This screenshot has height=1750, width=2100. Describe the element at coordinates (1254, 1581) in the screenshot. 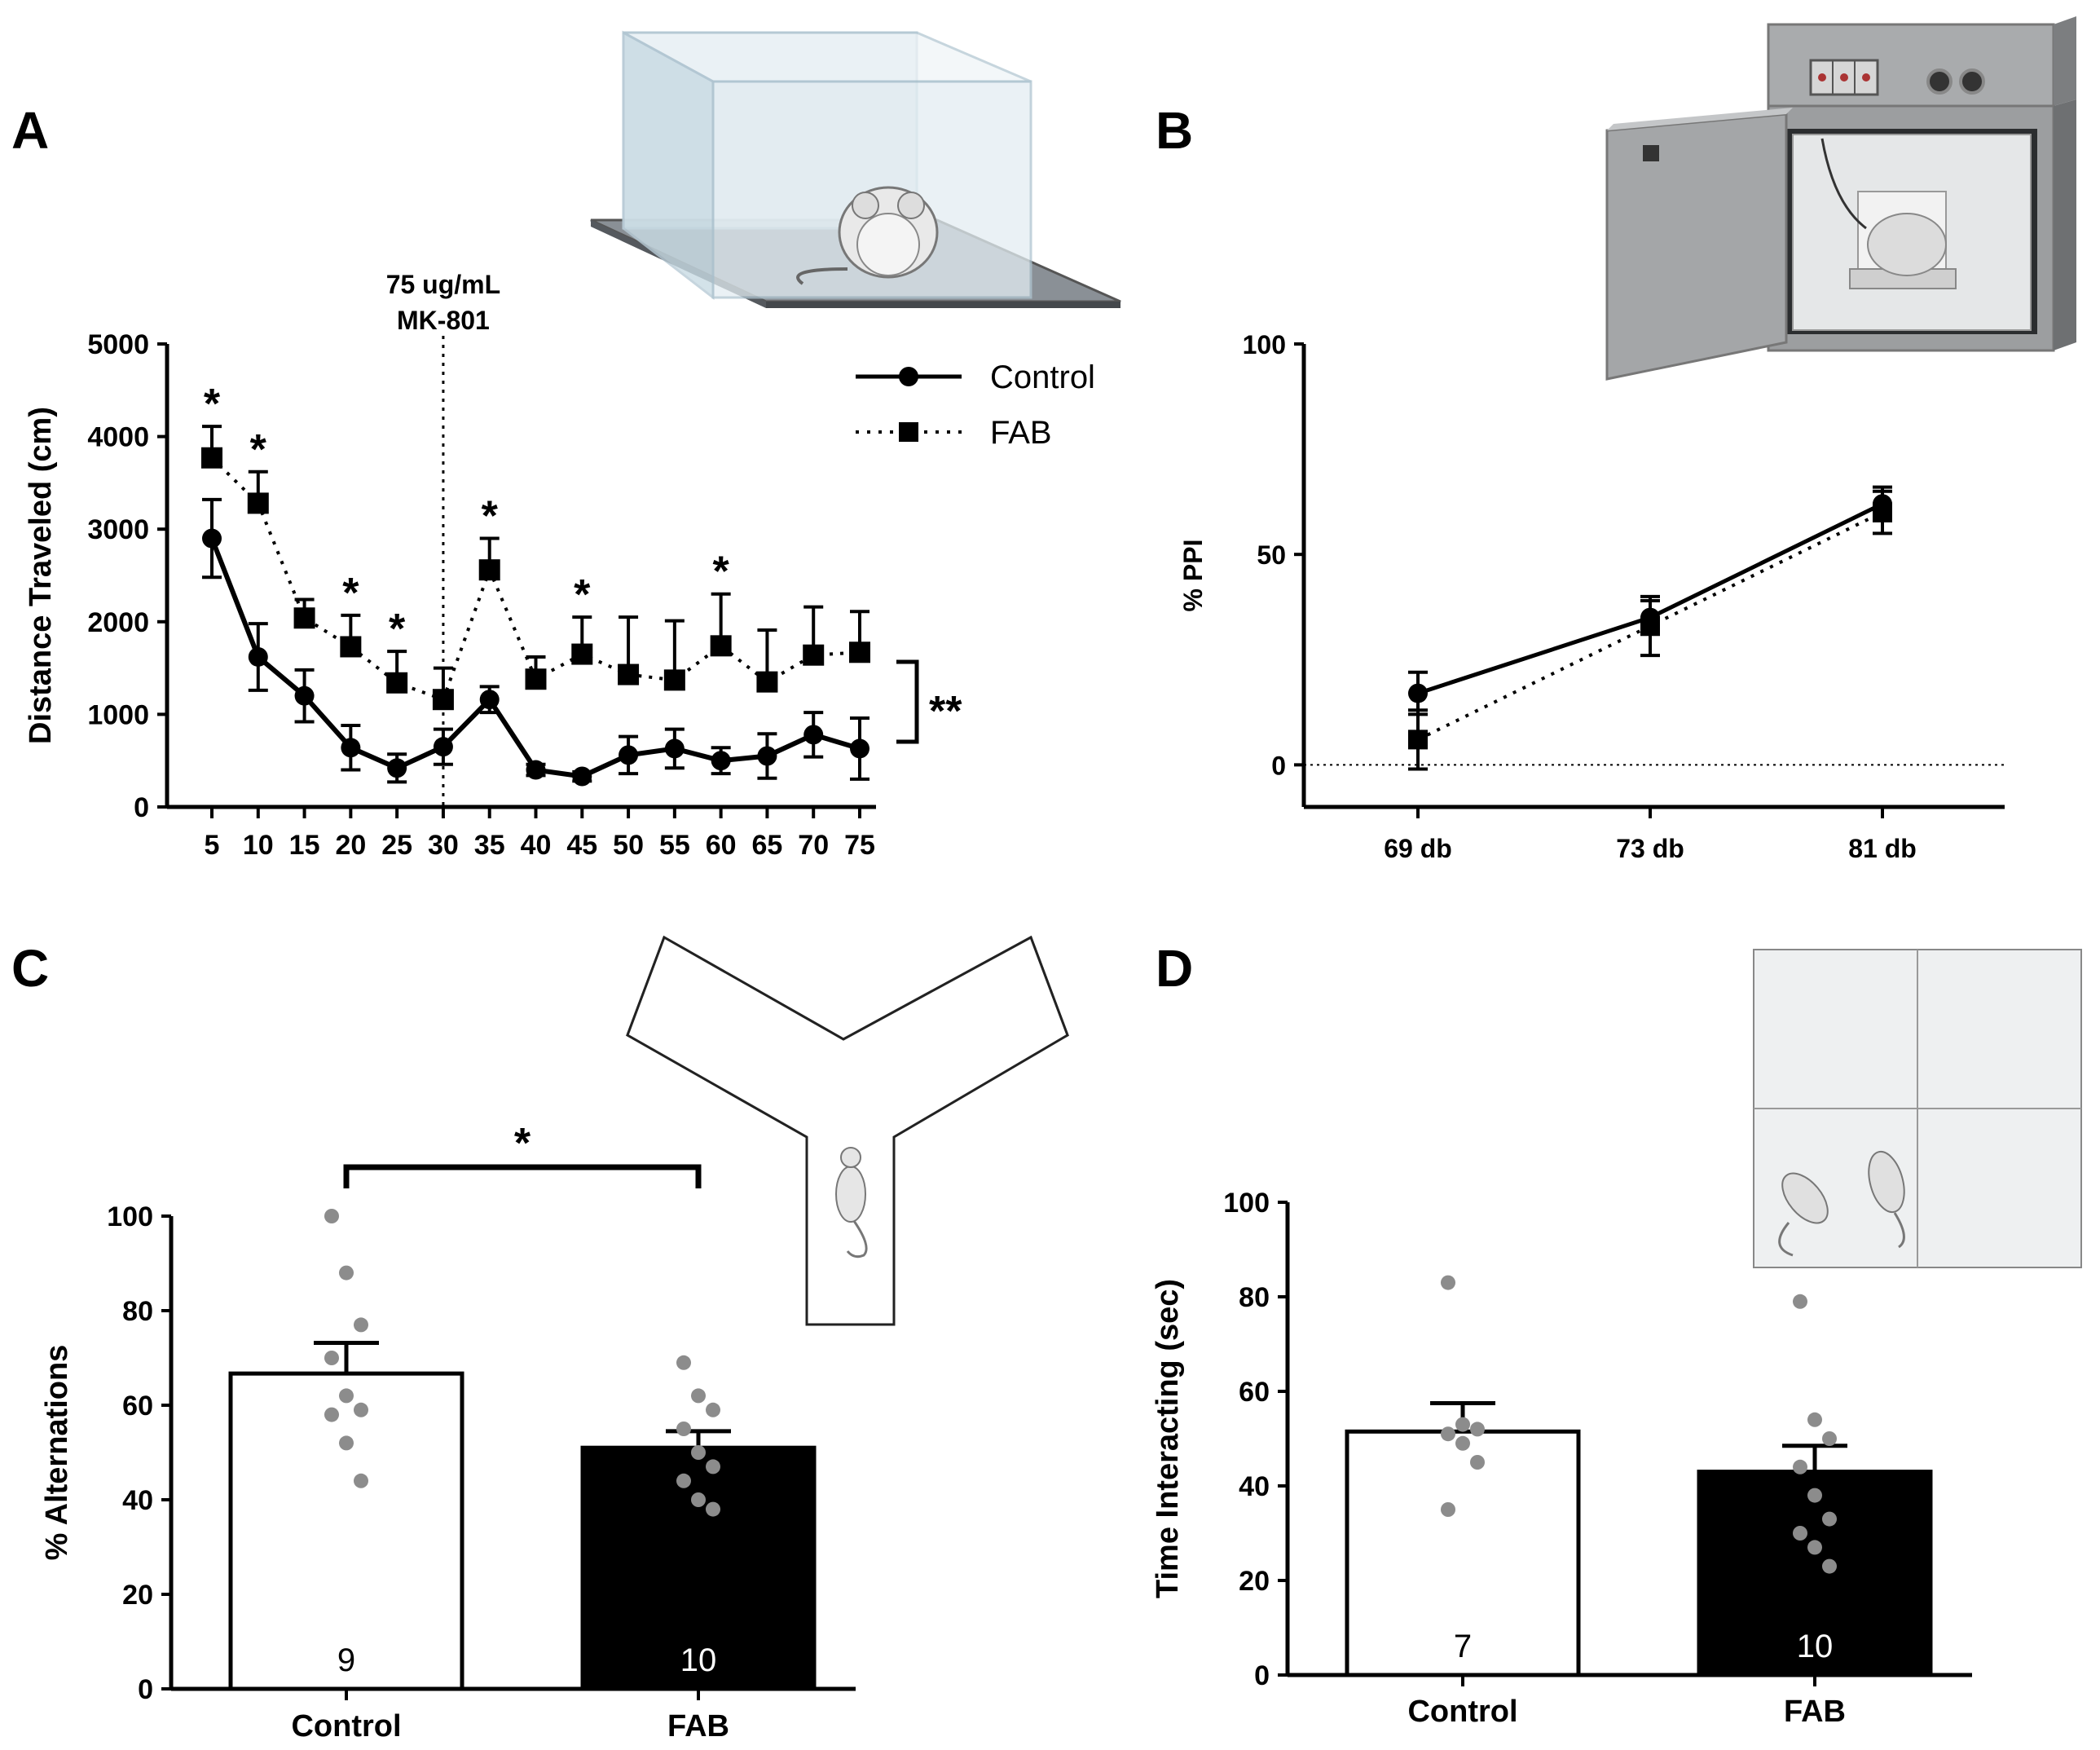

I see `d-y-tick-label: 20` at that location.